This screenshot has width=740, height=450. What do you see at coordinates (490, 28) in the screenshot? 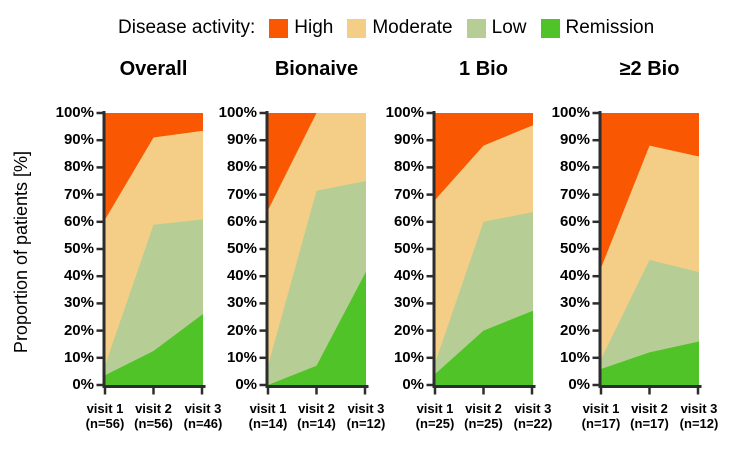
I see `legend-item-low: Low` at bounding box center [490, 28].